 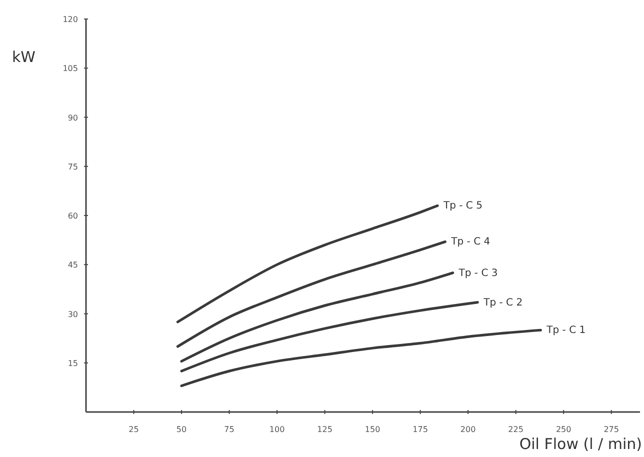 What do you see at coordinates (70, 69) in the screenshot?
I see `y-tick-label: 105` at bounding box center [70, 69].